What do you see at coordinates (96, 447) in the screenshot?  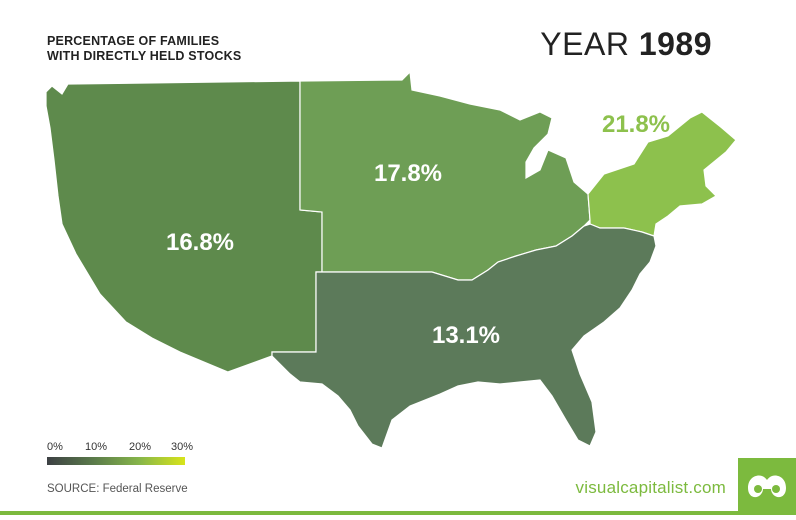 I see `legend-tick-10: 10%` at bounding box center [96, 447].